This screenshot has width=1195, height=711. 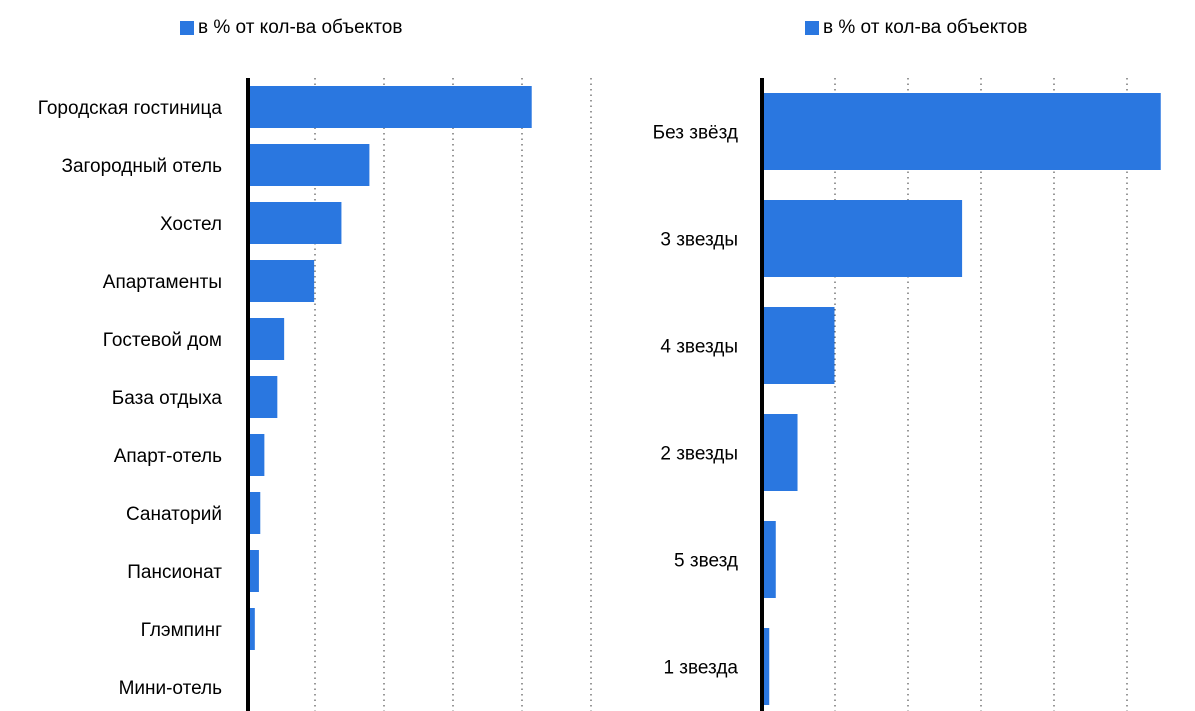 What do you see at coordinates (699, 347) in the screenshot?
I see `category-label: 4 звезды` at bounding box center [699, 347].